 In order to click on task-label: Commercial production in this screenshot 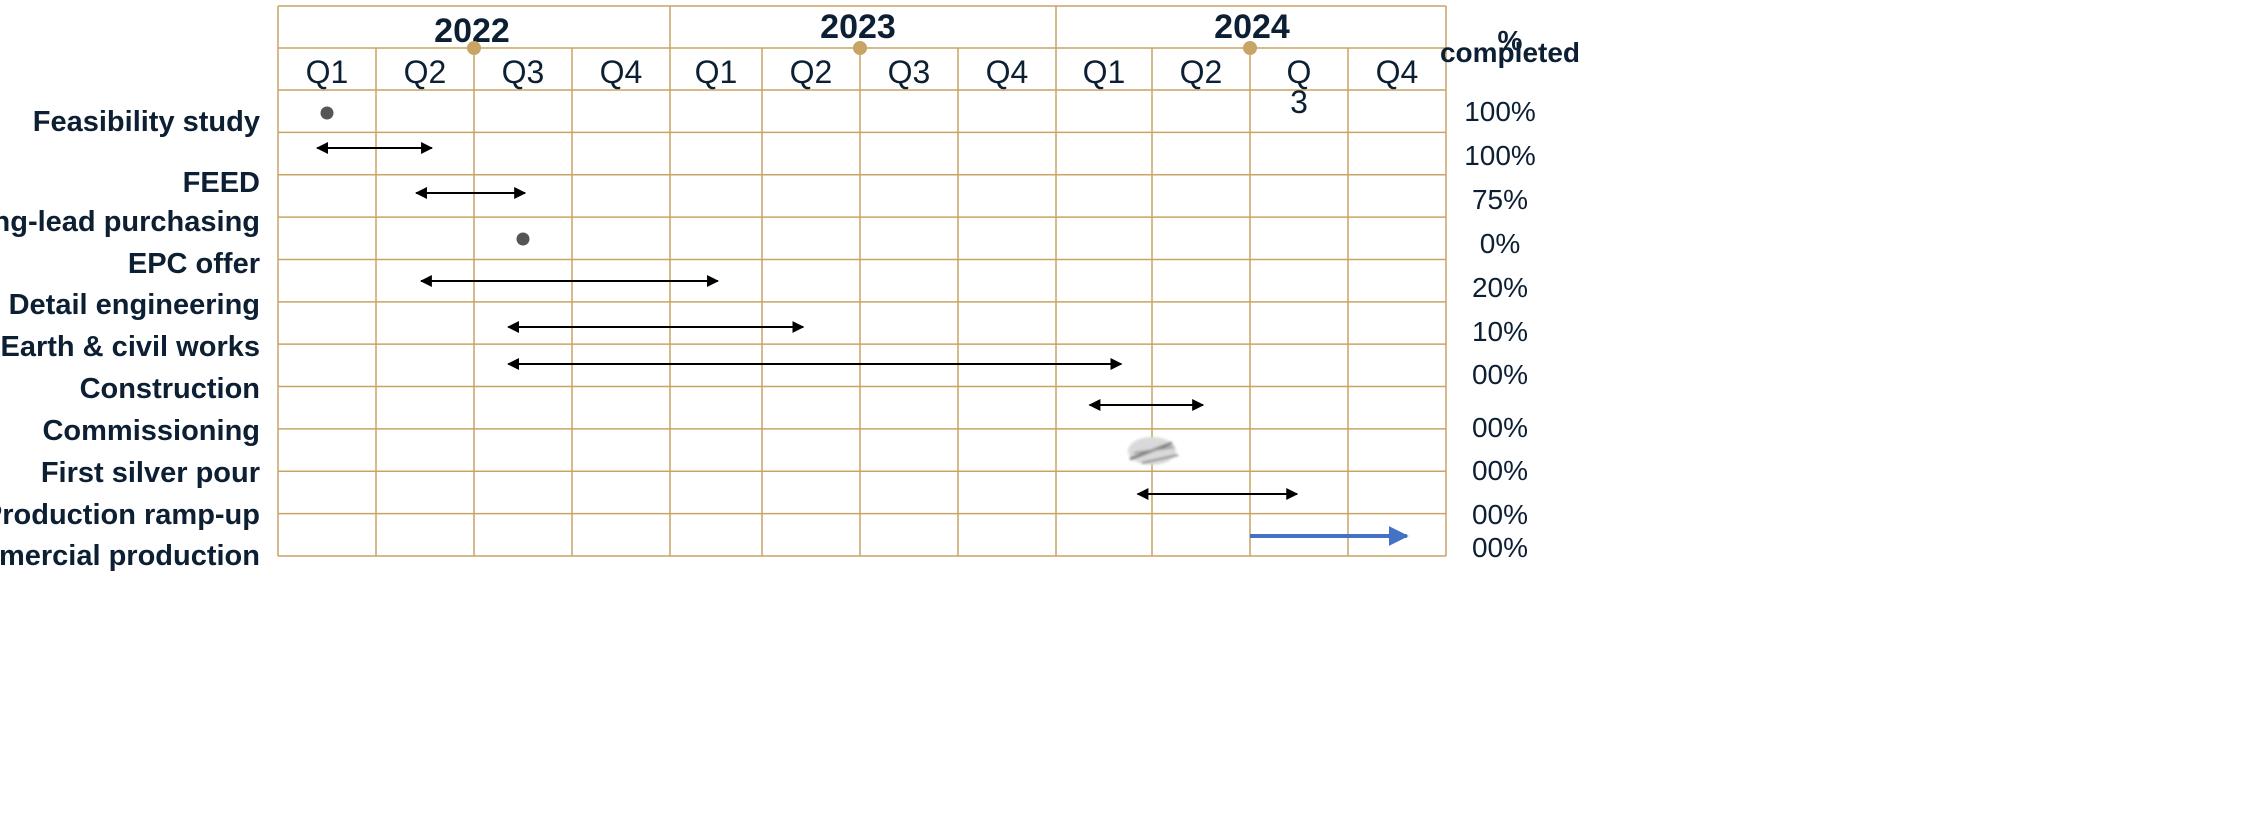, I will do `click(130, 556)`.